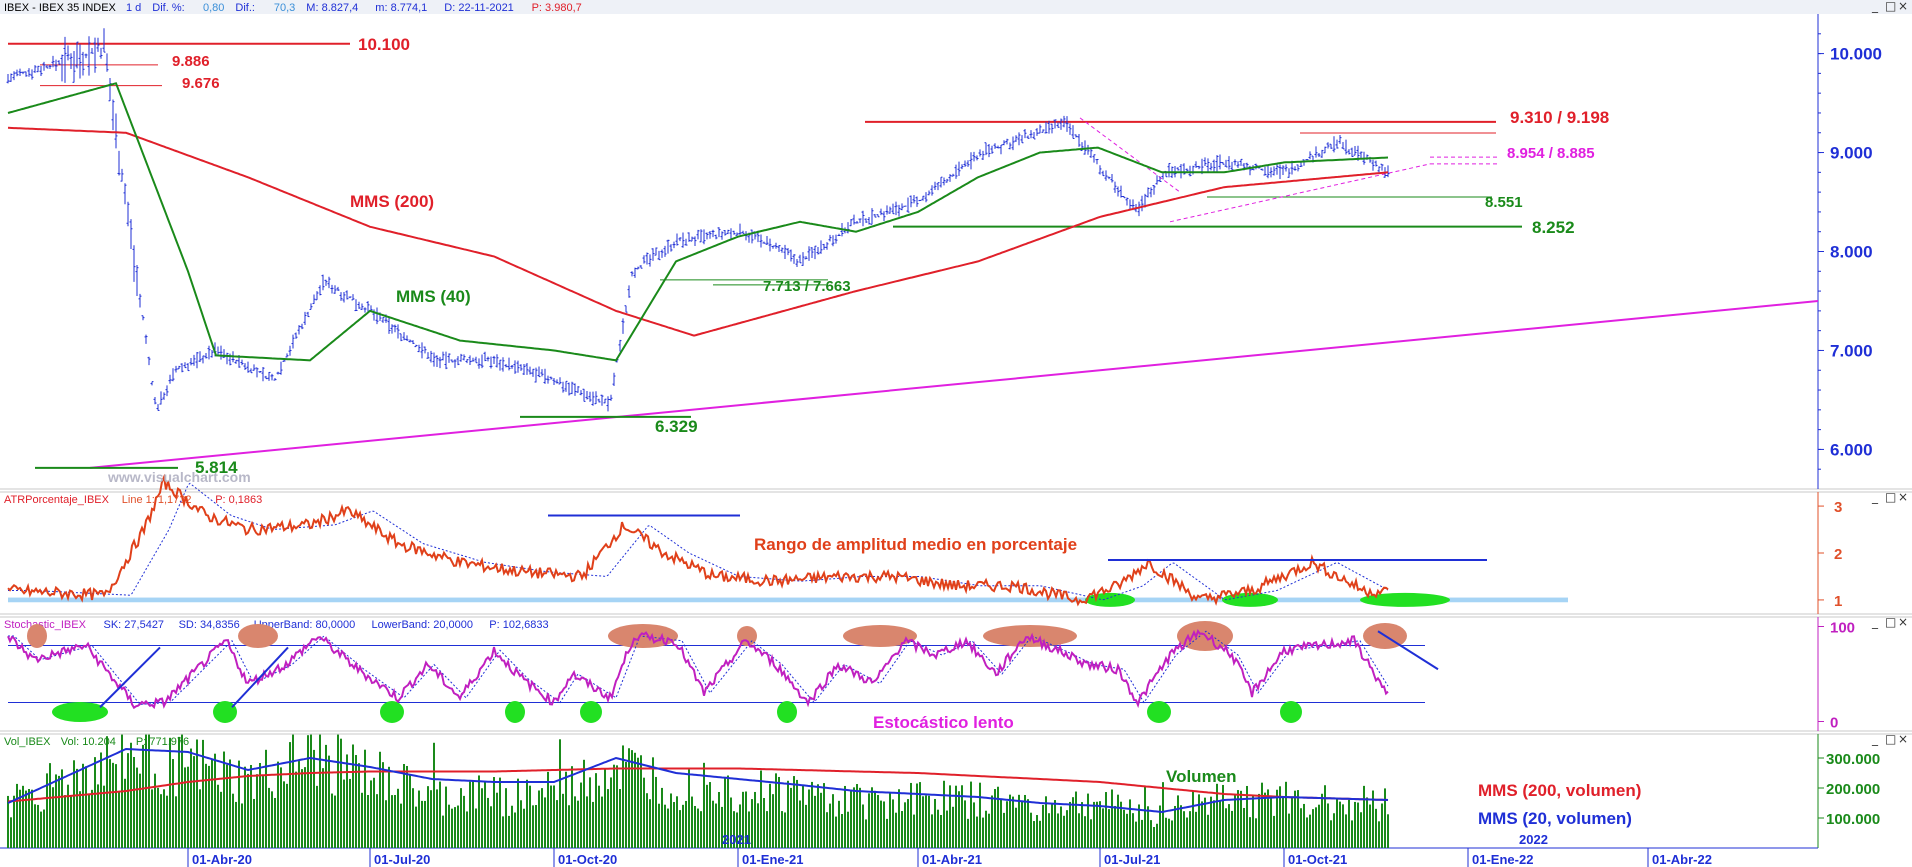 The width and height of the screenshot is (1912, 867). What do you see at coordinates (943, 722) in the screenshot?
I see `stoch-title: Estocástico lento` at bounding box center [943, 722].